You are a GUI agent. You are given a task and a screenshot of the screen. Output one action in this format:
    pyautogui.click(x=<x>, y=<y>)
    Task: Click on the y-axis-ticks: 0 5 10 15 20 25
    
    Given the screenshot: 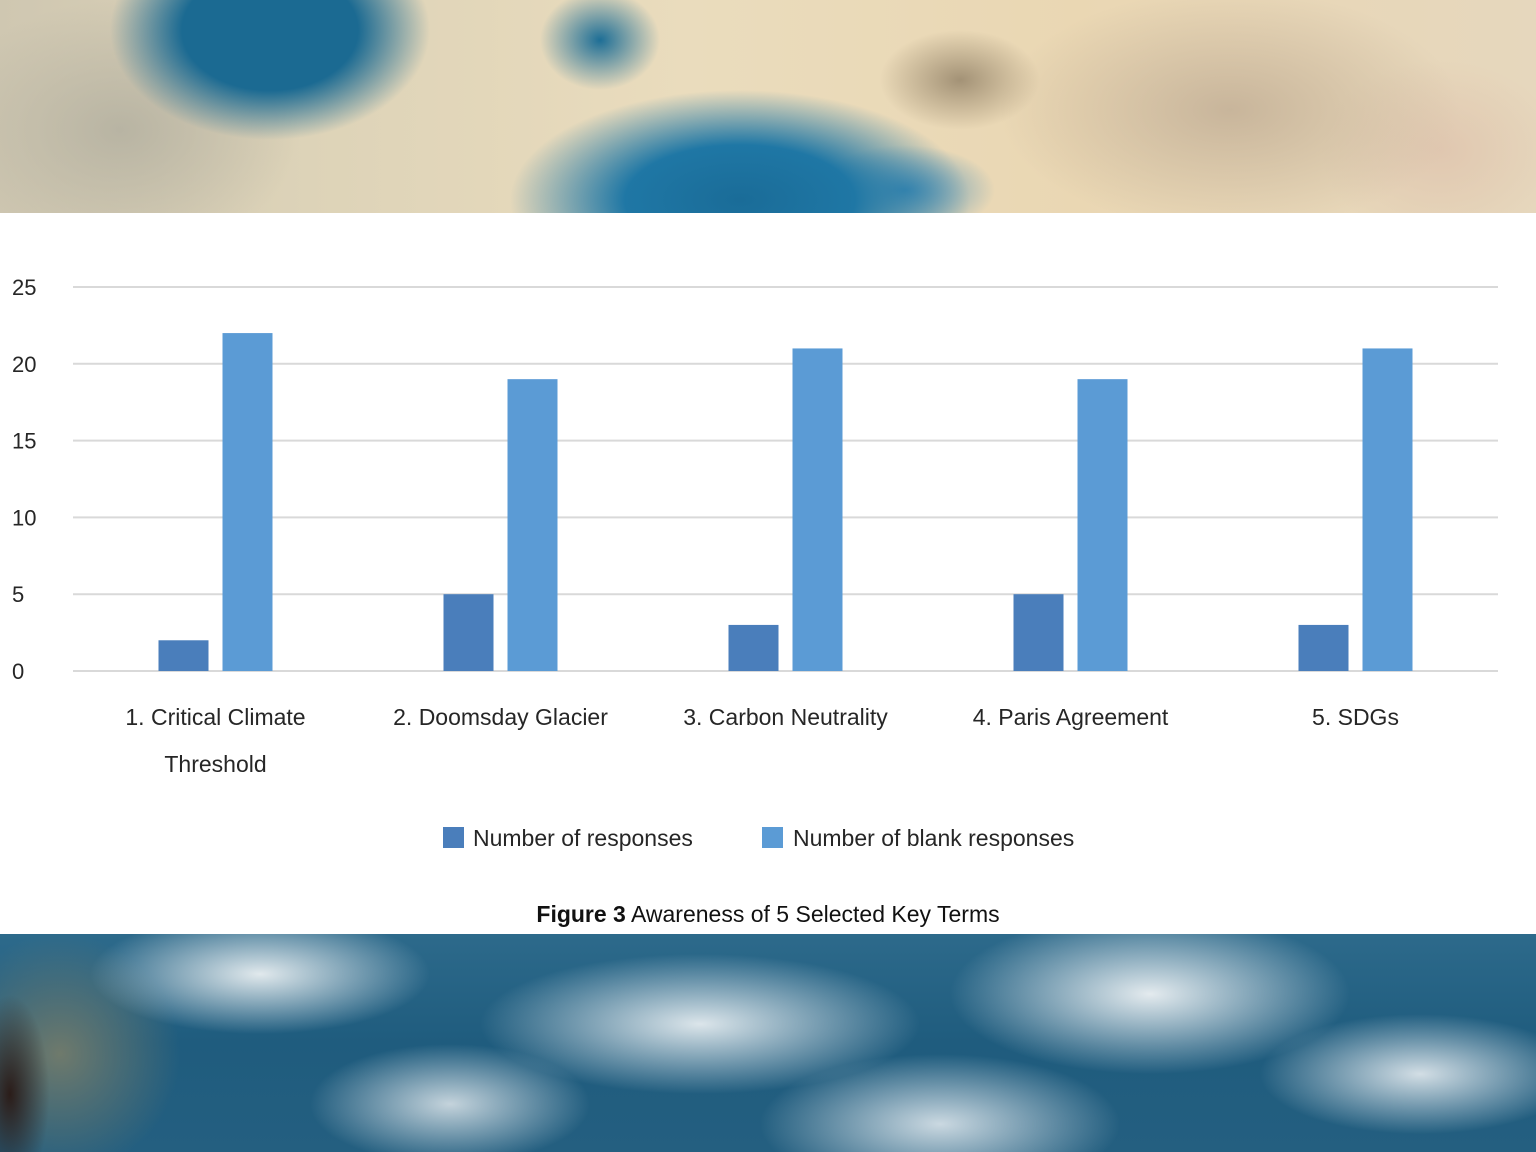 What is the action you would take?
    pyautogui.click(x=24, y=479)
    